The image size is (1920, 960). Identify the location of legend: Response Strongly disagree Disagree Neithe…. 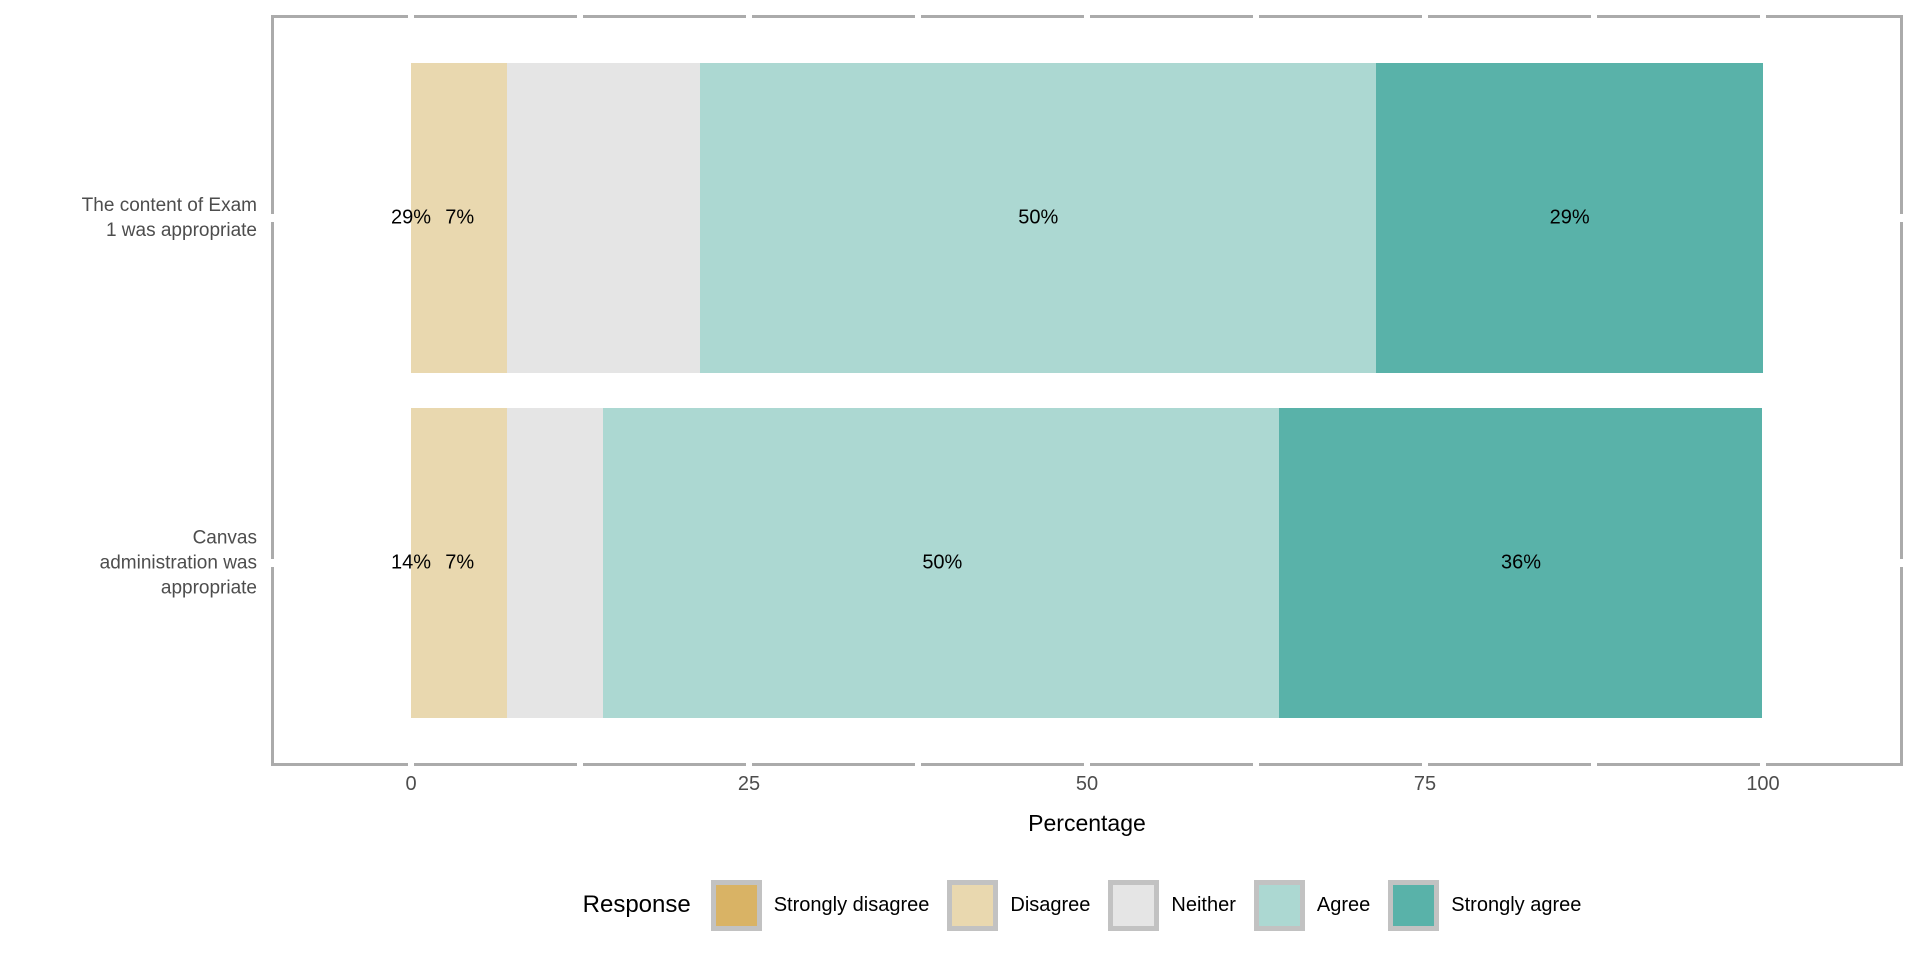
(1087, 905).